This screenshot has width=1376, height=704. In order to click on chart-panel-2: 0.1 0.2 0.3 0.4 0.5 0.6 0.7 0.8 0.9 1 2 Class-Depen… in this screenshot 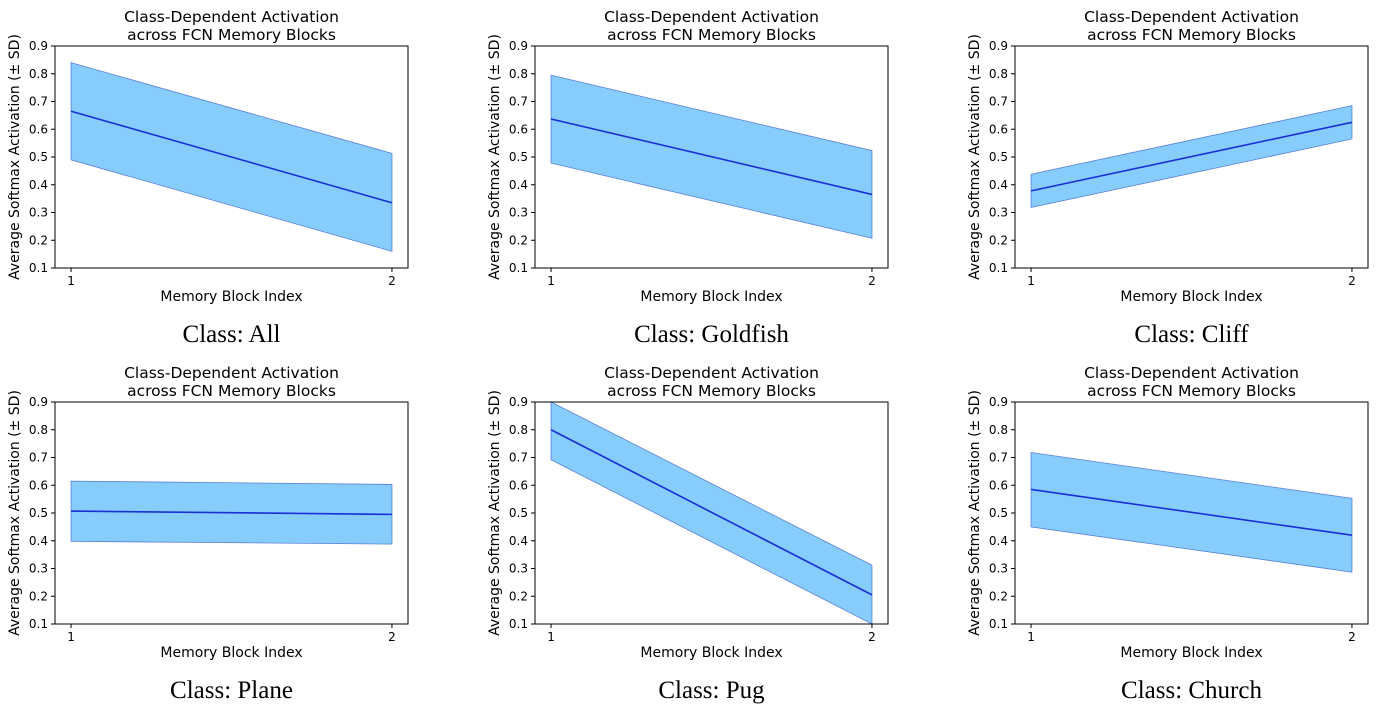, I will do `click(688, 178)`.